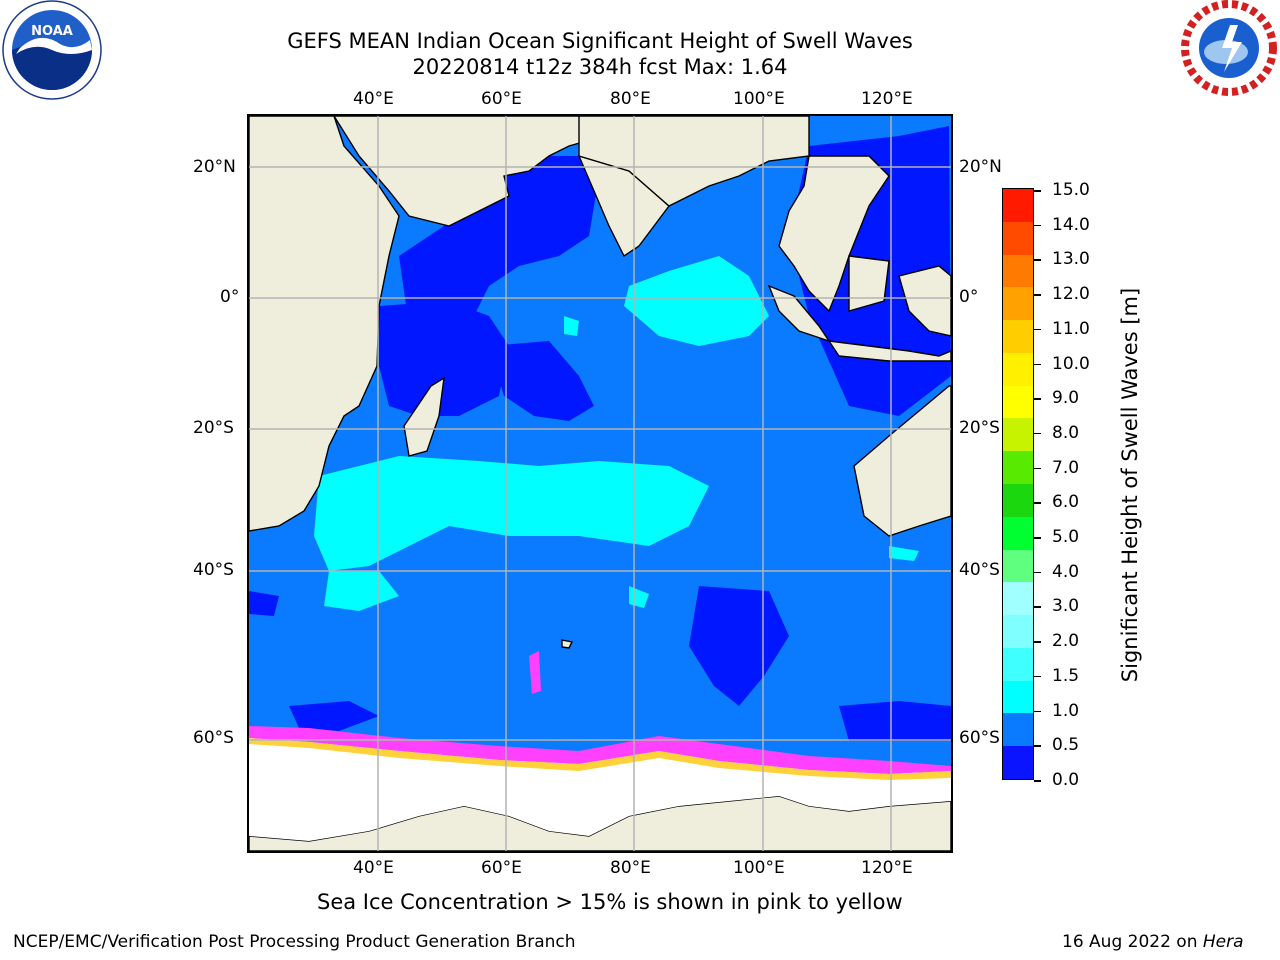 This screenshot has width=1280, height=960. Describe the element at coordinates (1066, 675) in the screenshot. I see `colorbar-tick-label: 1.5` at that location.